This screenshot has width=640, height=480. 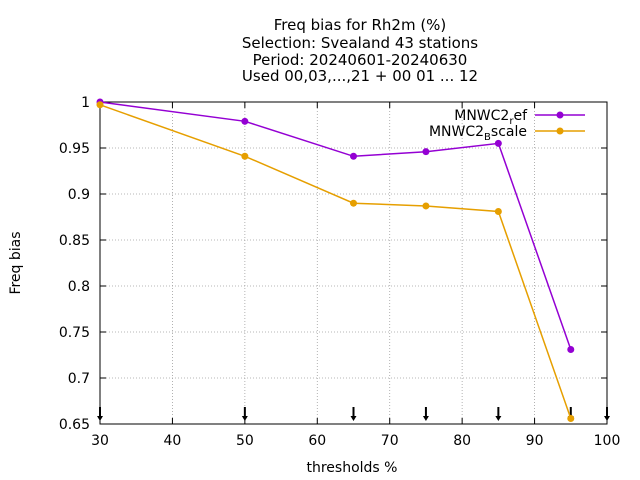 I want to click on x-tick-label: 50, so click(x=245, y=441).